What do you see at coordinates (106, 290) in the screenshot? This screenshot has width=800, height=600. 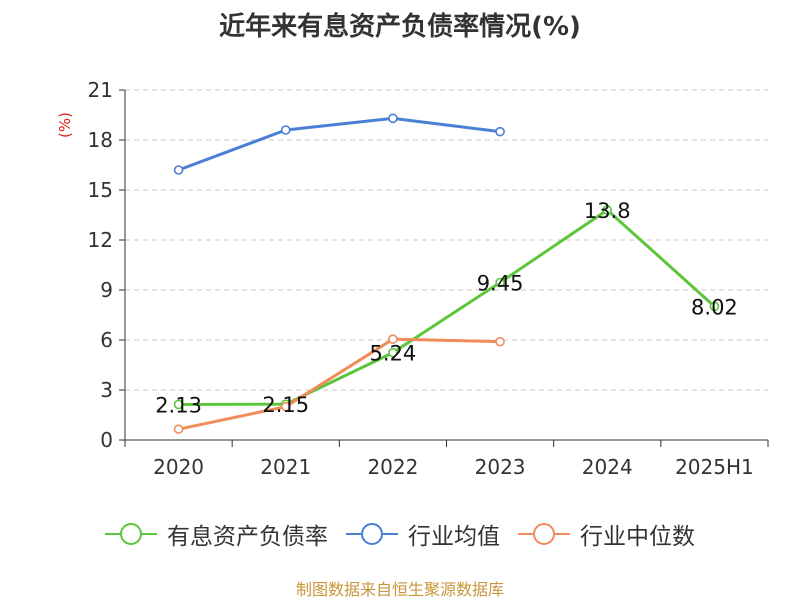 I see `y-tick-label: 9` at bounding box center [106, 290].